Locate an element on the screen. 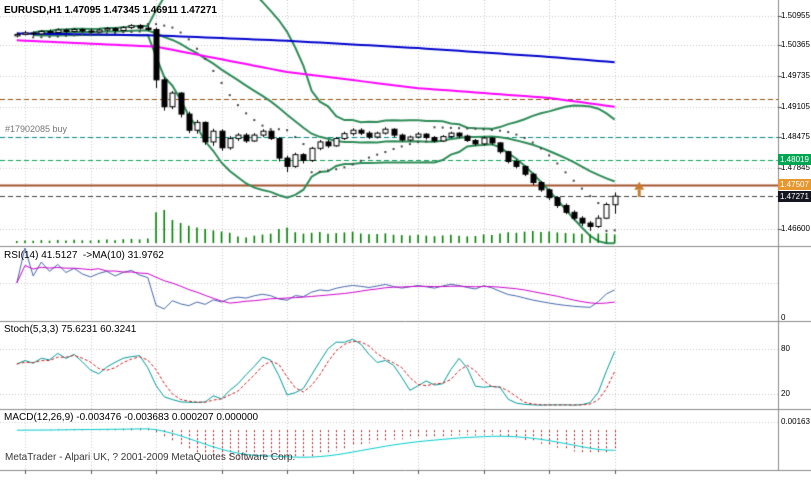  macd-axis-label: 0.00163 is located at coordinates (795, 421).